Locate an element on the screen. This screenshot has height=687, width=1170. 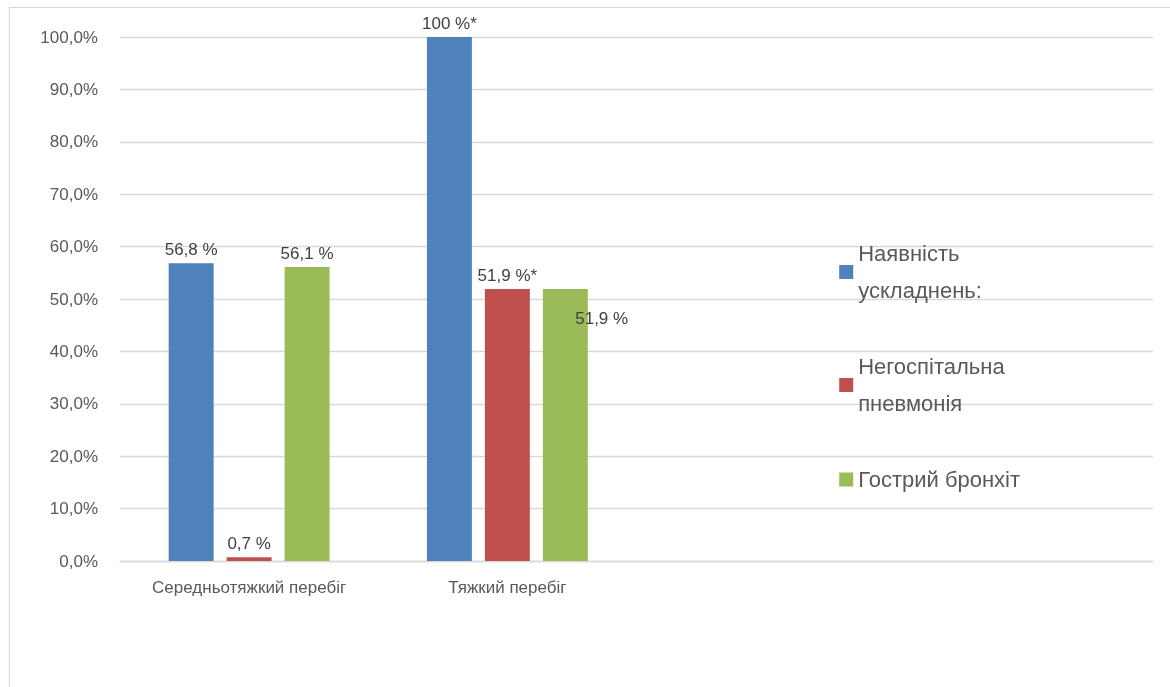
data-label: 56,8 % is located at coordinates (191, 250).